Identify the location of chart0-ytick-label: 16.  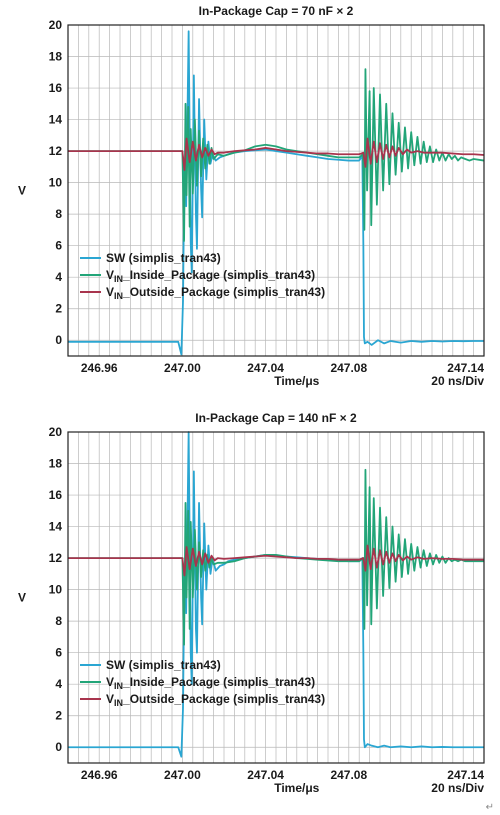
(56, 88).